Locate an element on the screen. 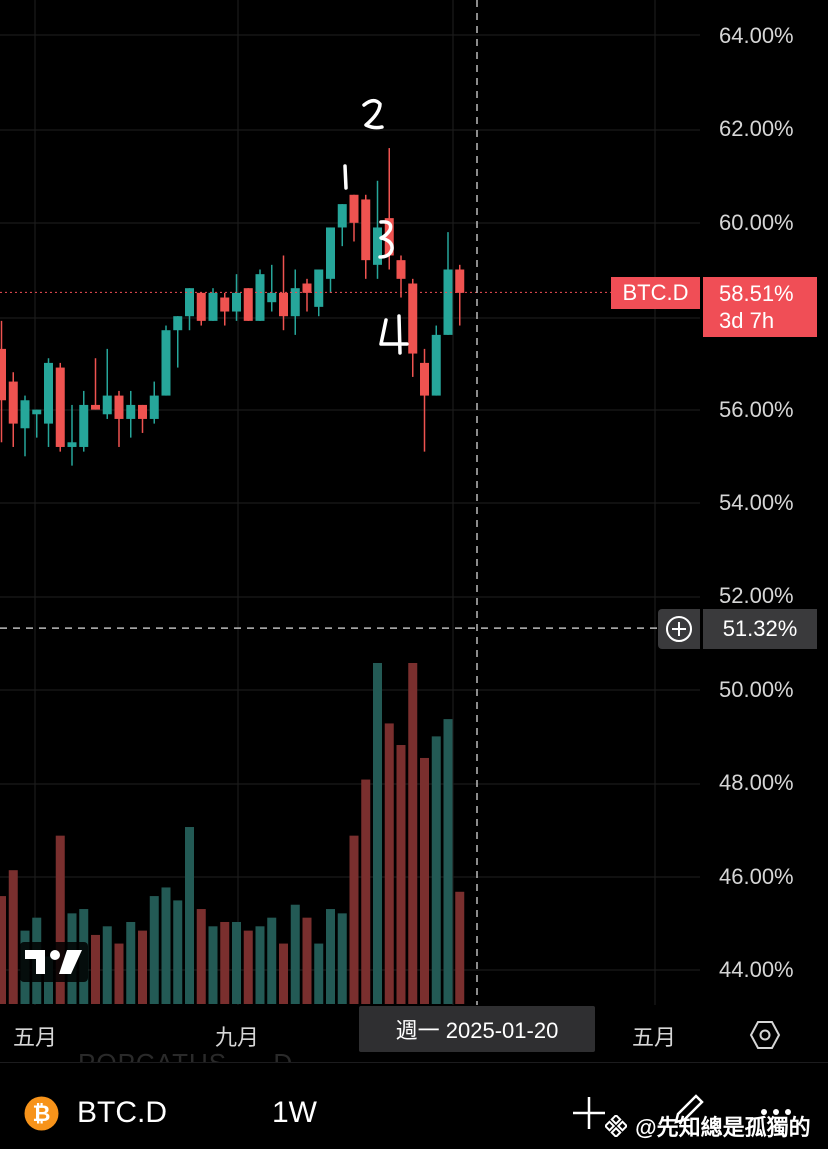 This screenshot has width=828, height=1149. pencil-icon is located at coordinates (689, 1109).